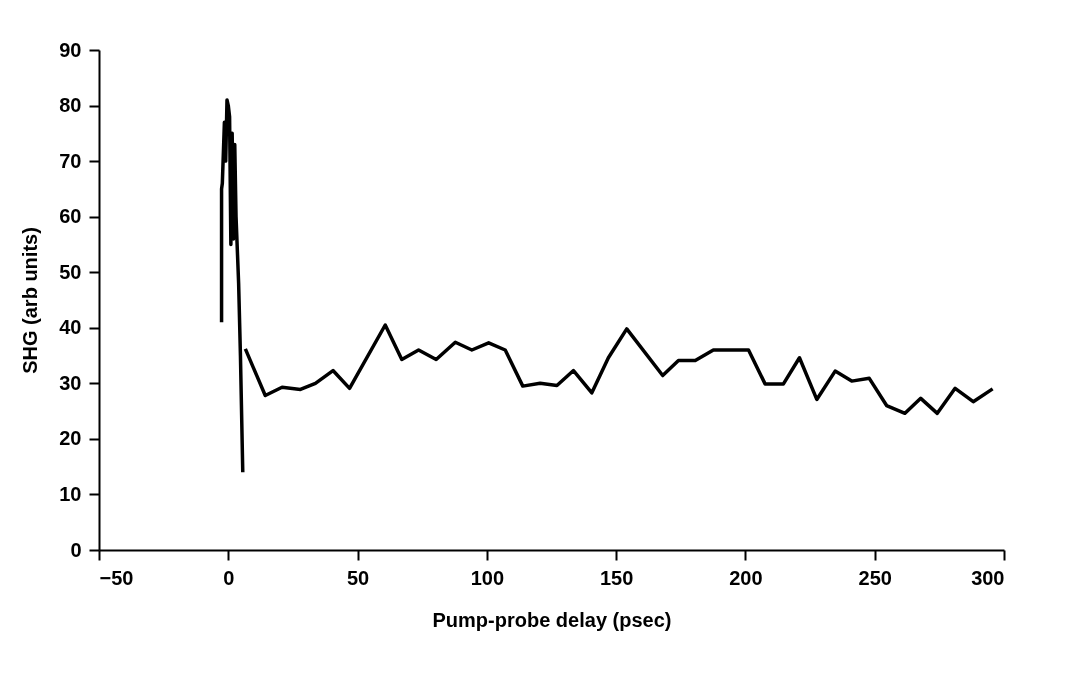  What do you see at coordinates (487, 577) in the screenshot?
I see `x-tick-label: 100` at bounding box center [487, 577].